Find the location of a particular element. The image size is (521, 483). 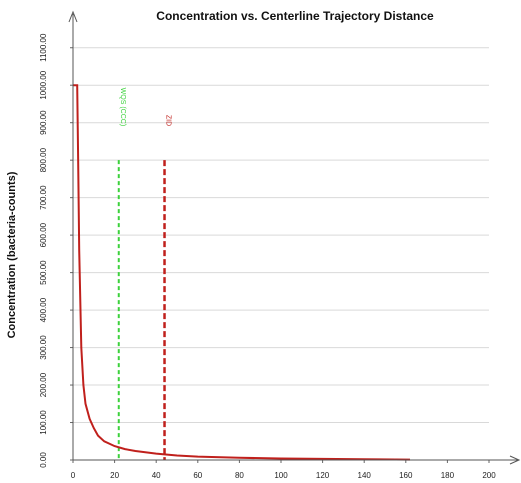

y-tick-label: 100.00 is located at coordinates (43, 422).